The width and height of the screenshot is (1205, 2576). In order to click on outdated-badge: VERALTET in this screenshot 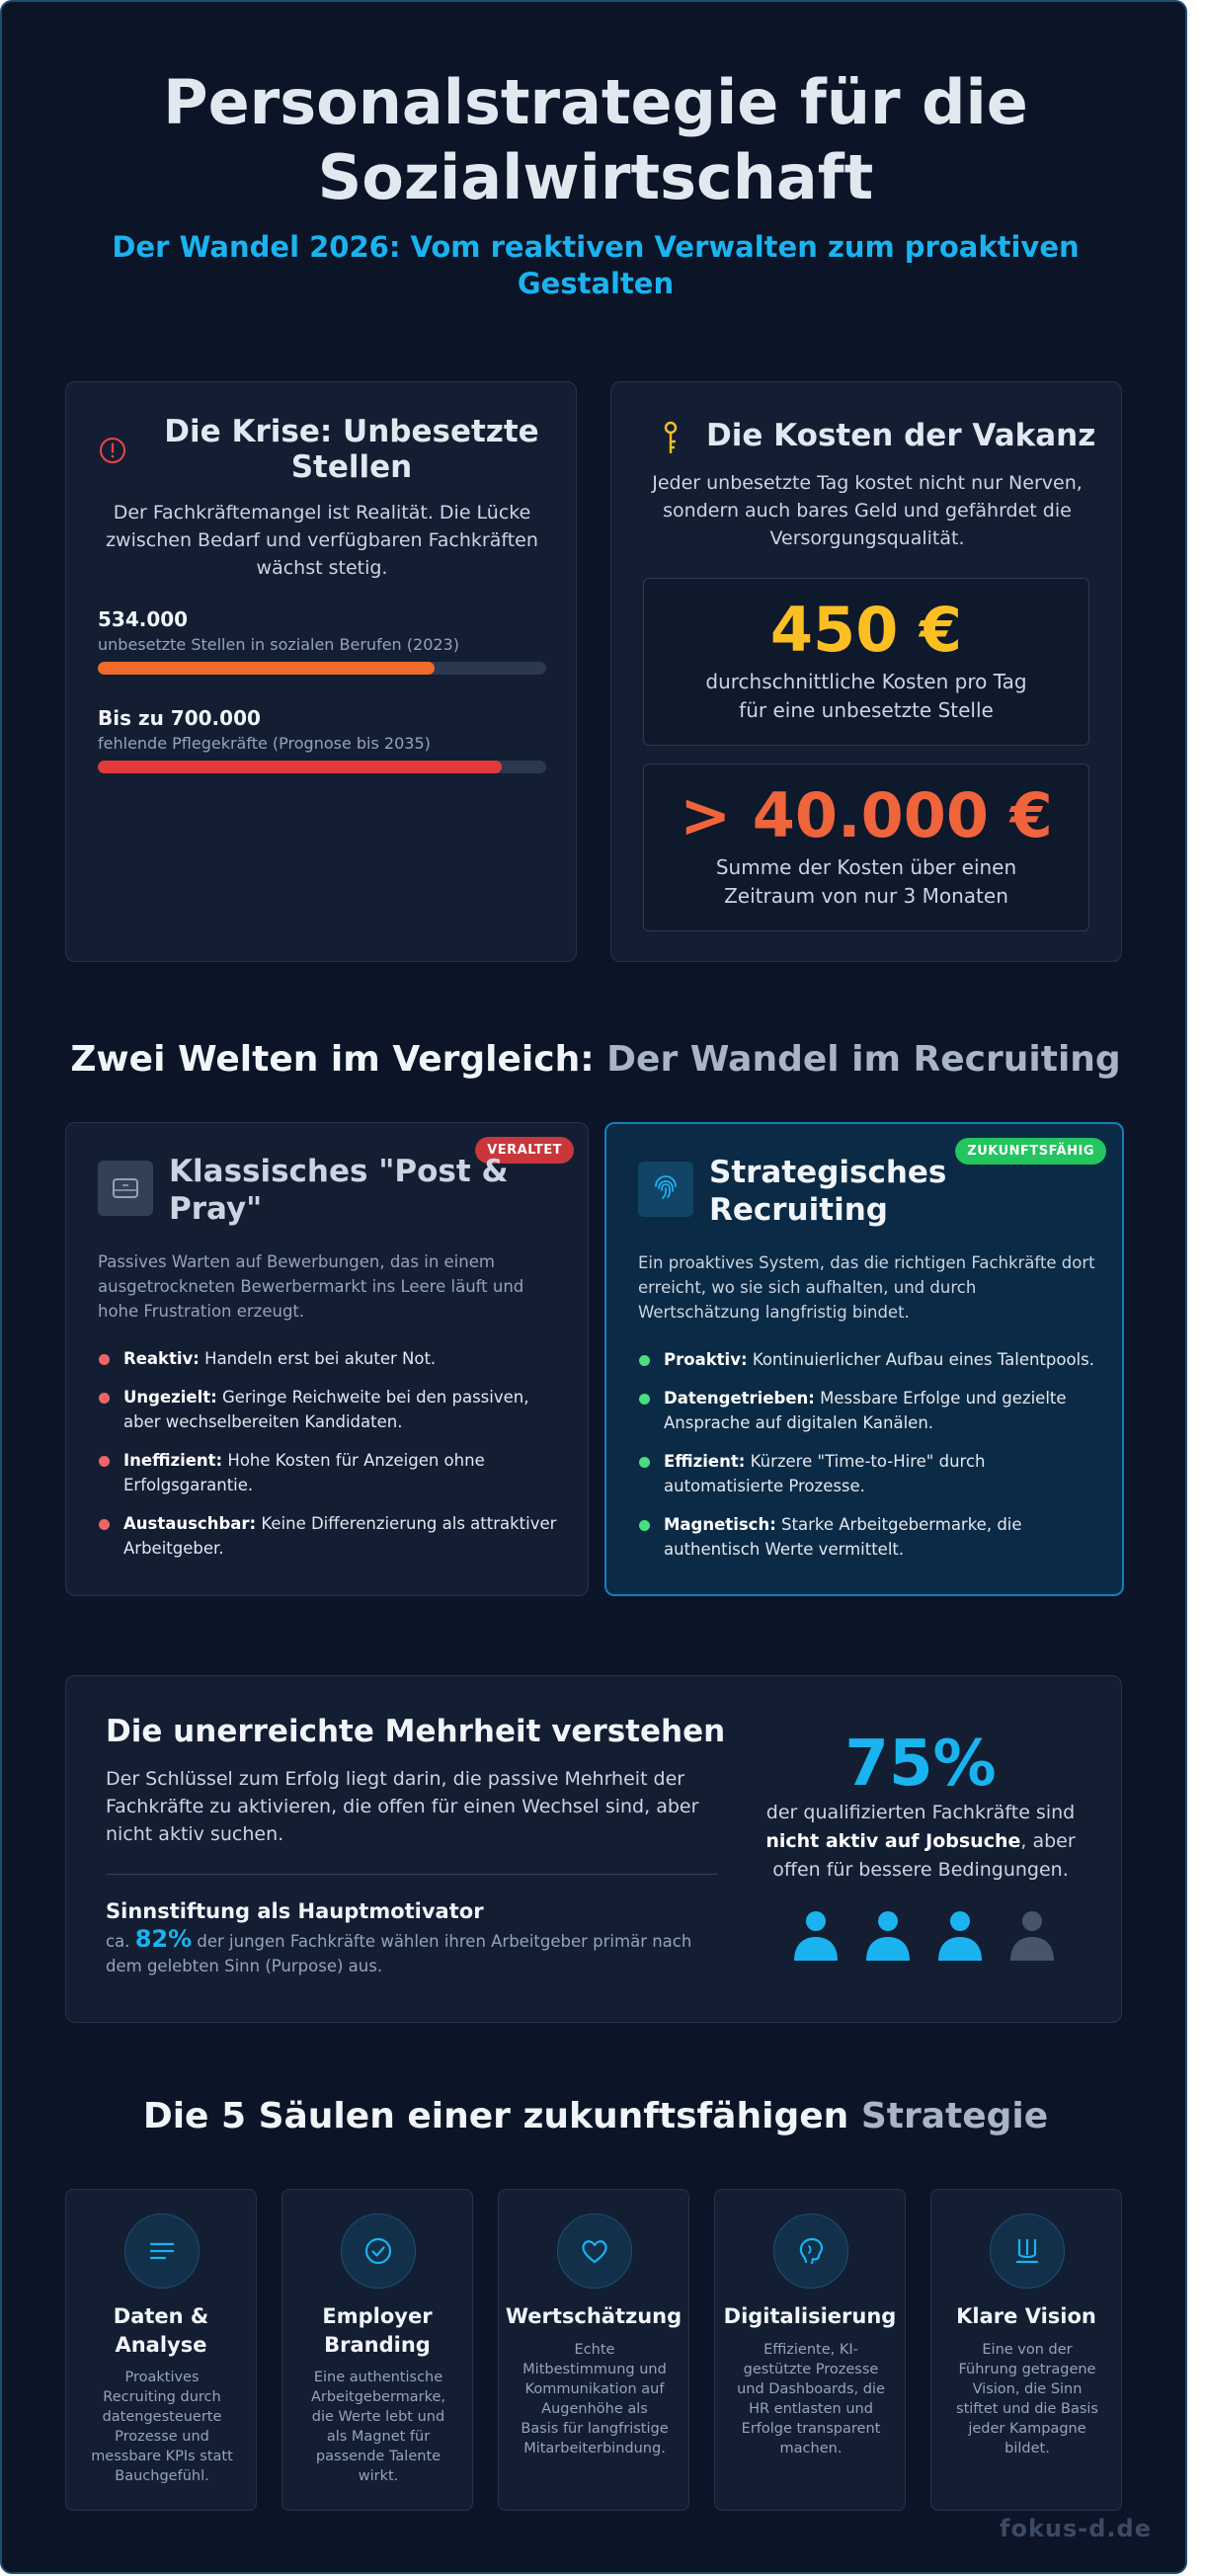, I will do `click(524, 1150)`.